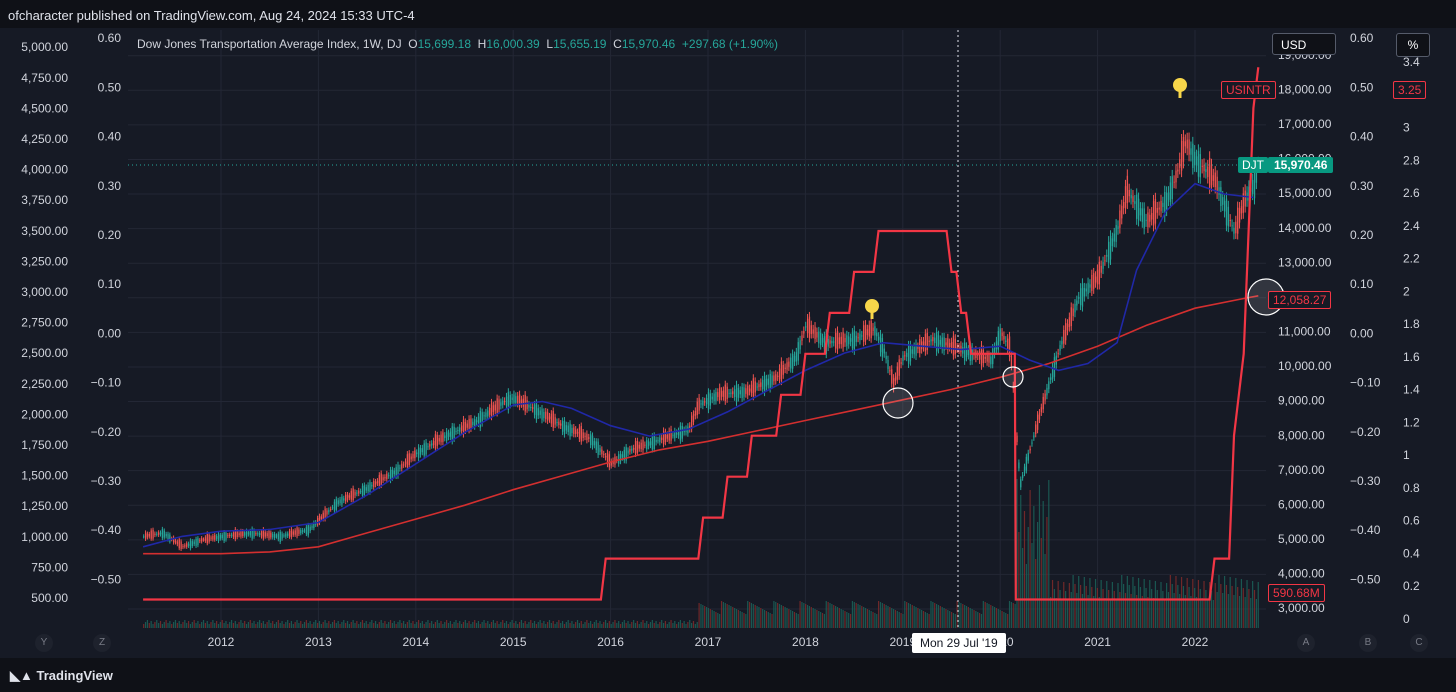 This screenshot has width=1456, height=692. What do you see at coordinates (61, 676) in the screenshot?
I see `tradingview-logo: ◣▲ TradingView` at bounding box center [61, 676].